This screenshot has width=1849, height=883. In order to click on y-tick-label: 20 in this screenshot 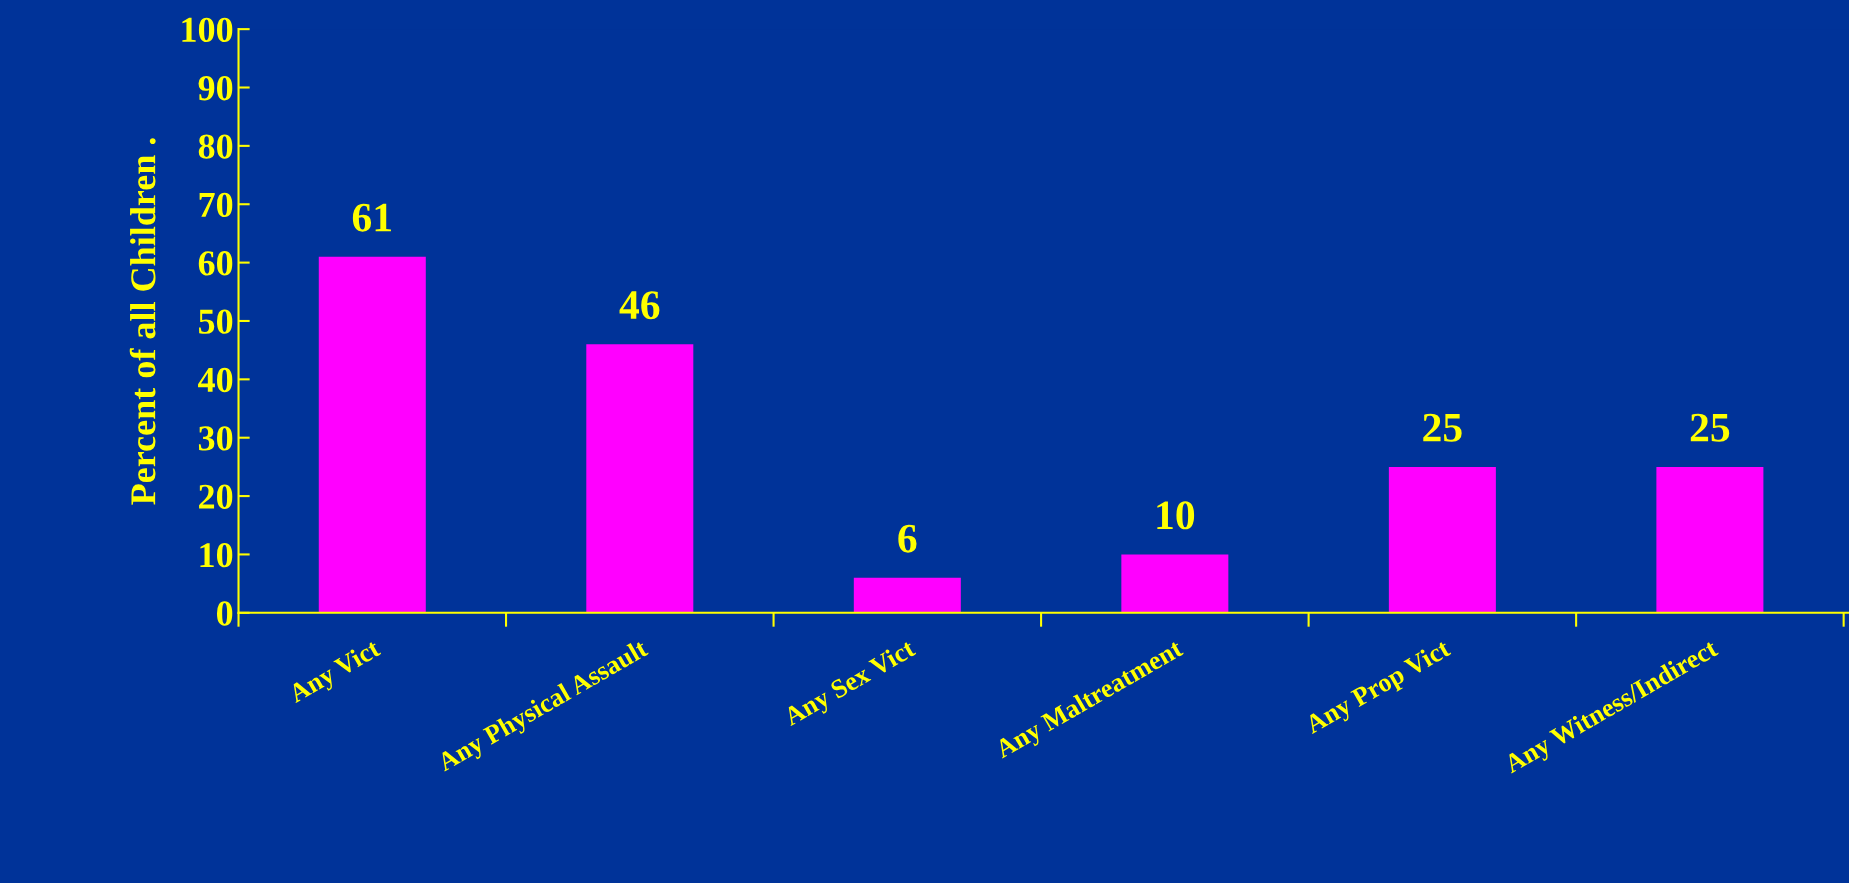, I will do `click(216, 496)`.